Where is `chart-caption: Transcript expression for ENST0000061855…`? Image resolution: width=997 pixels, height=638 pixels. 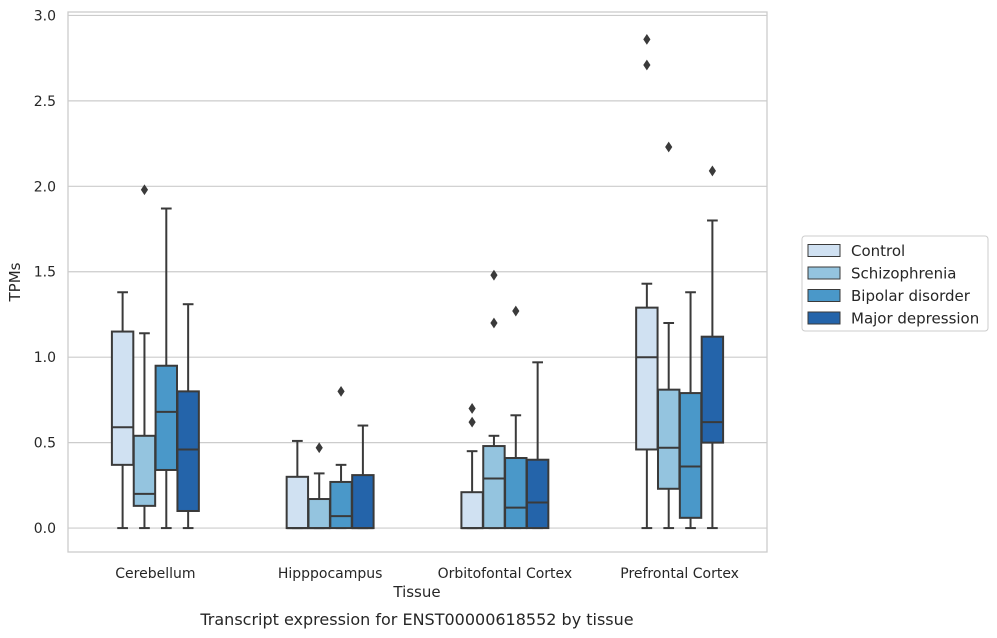 chart-caption: Transcript expression for ENST0000061855… is located at coordinates (416, 619).